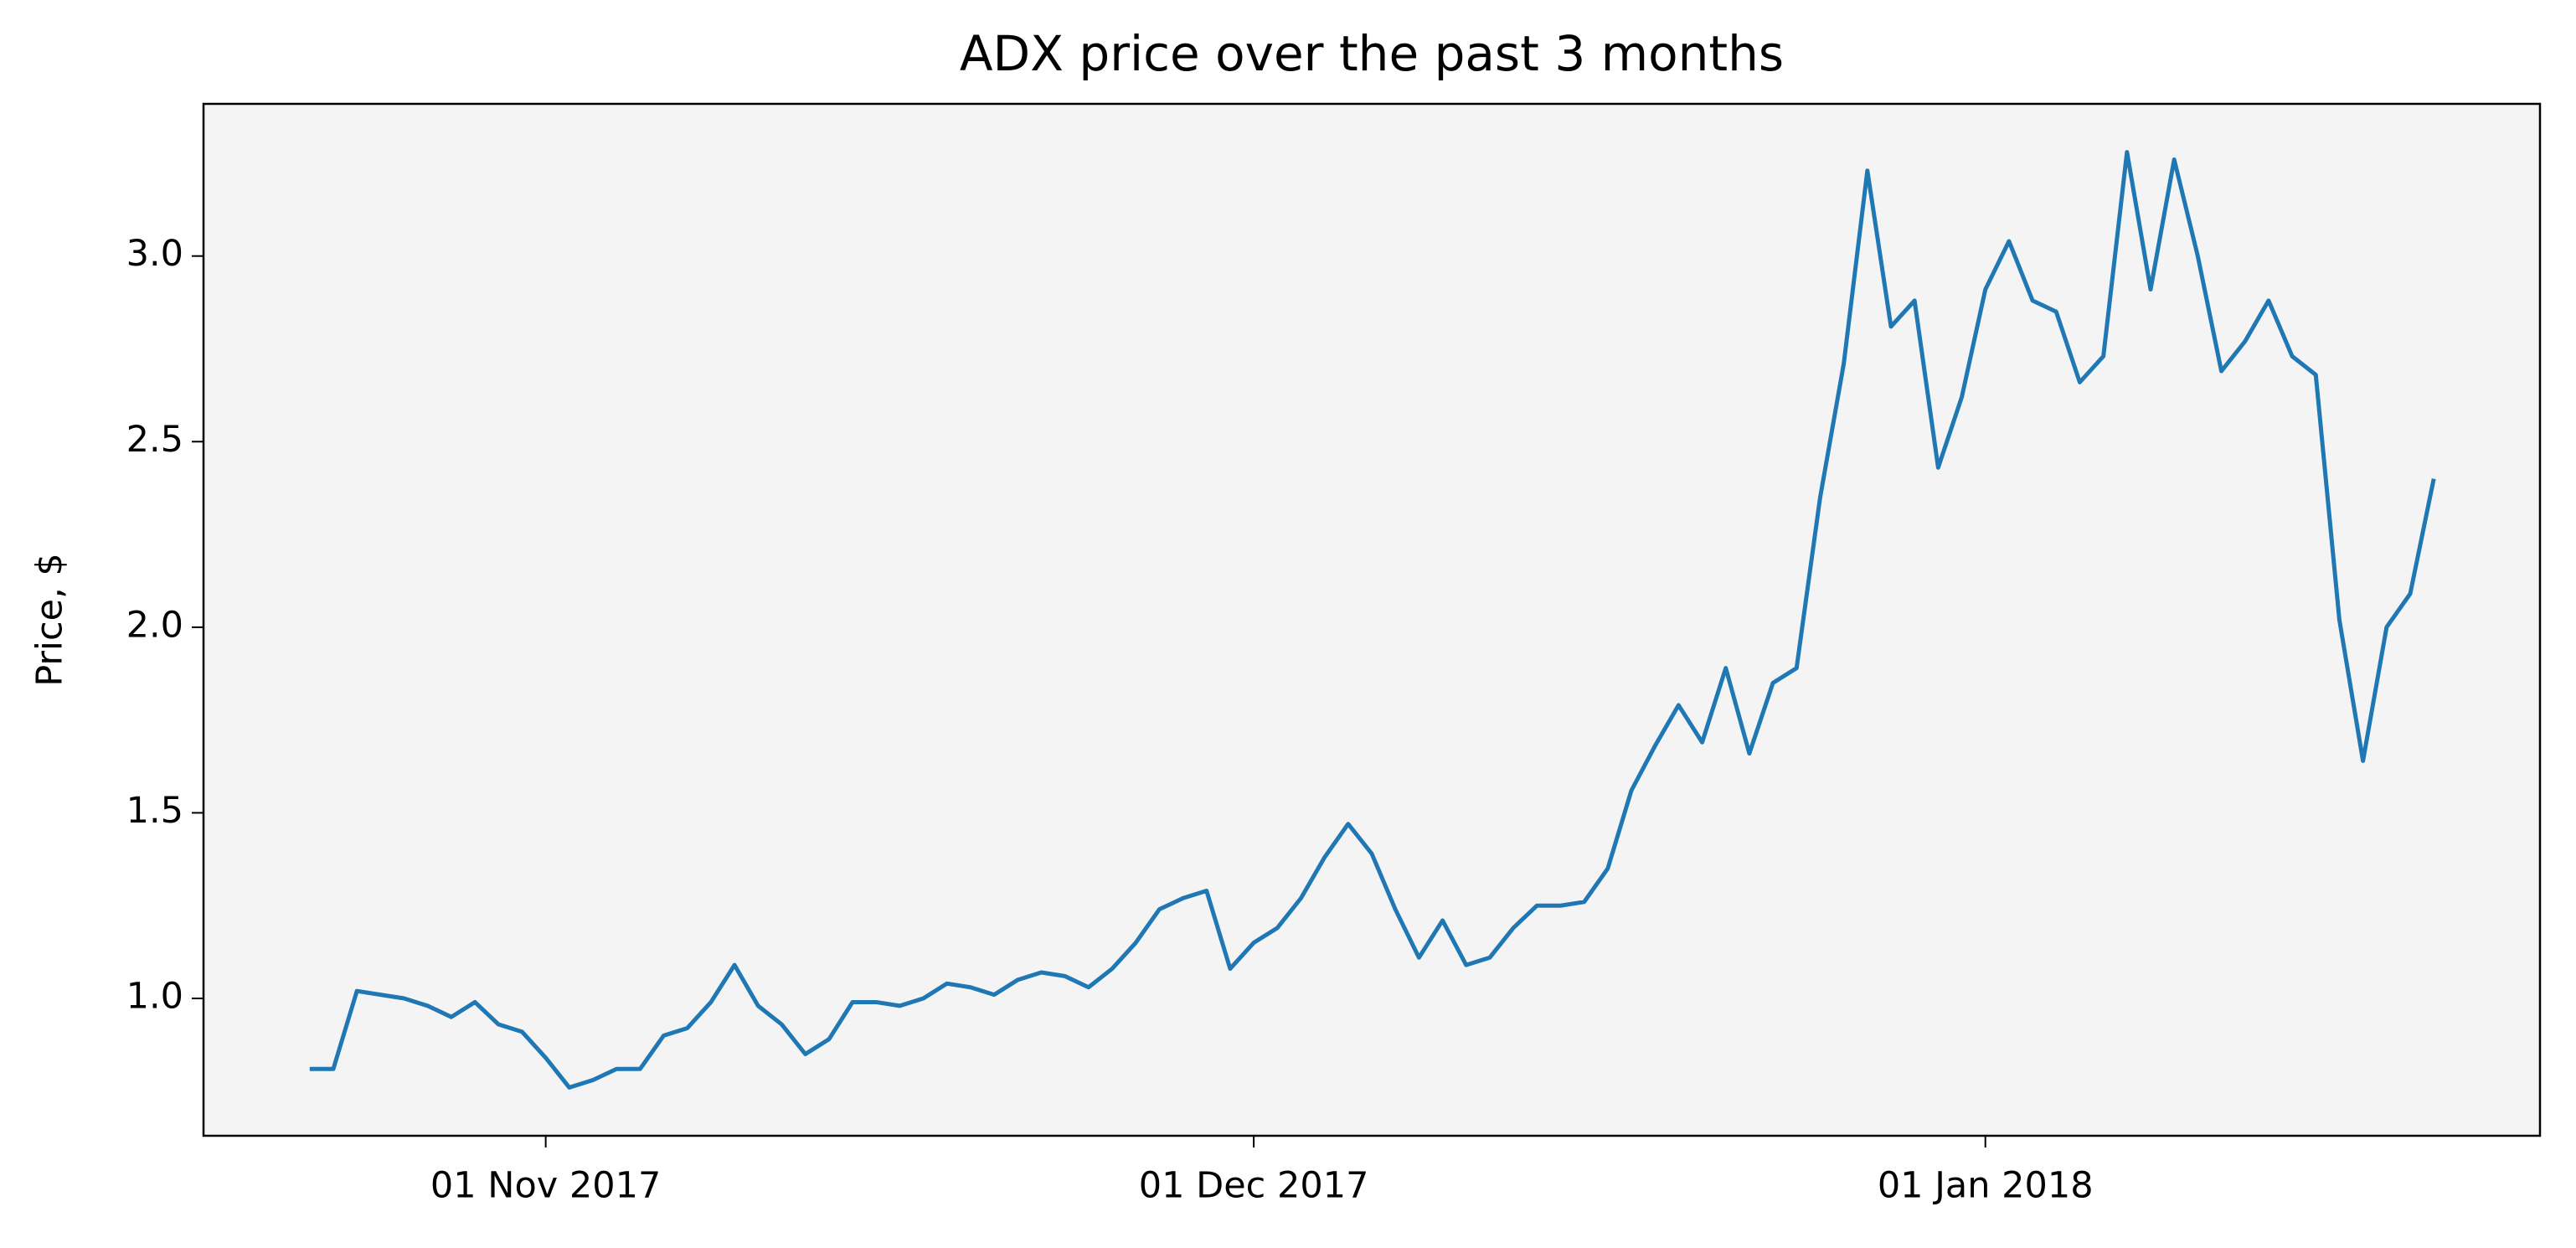 This screenshot has height=1248, width=2576. I want to click on x-tick-label: 01 Jan 2018, so click(1986, 1186).